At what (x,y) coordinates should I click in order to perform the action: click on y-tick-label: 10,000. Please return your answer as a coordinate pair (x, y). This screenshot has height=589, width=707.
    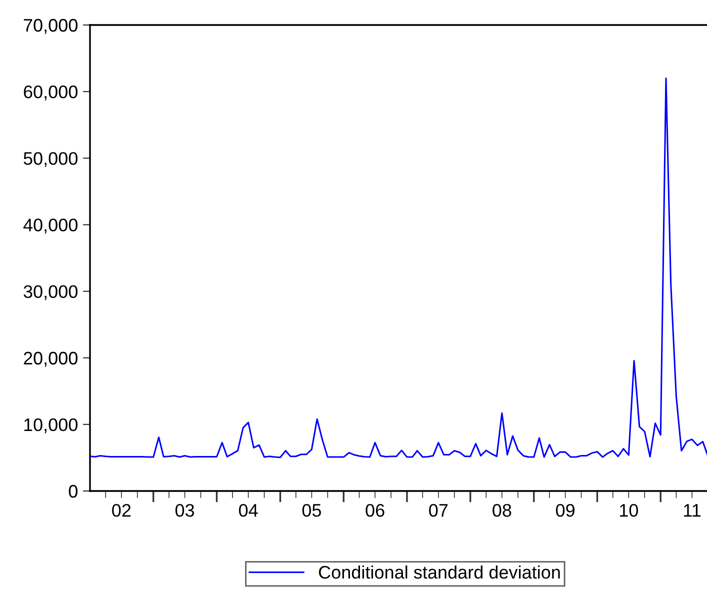
    Looking at the image, I should click on (51, 426).